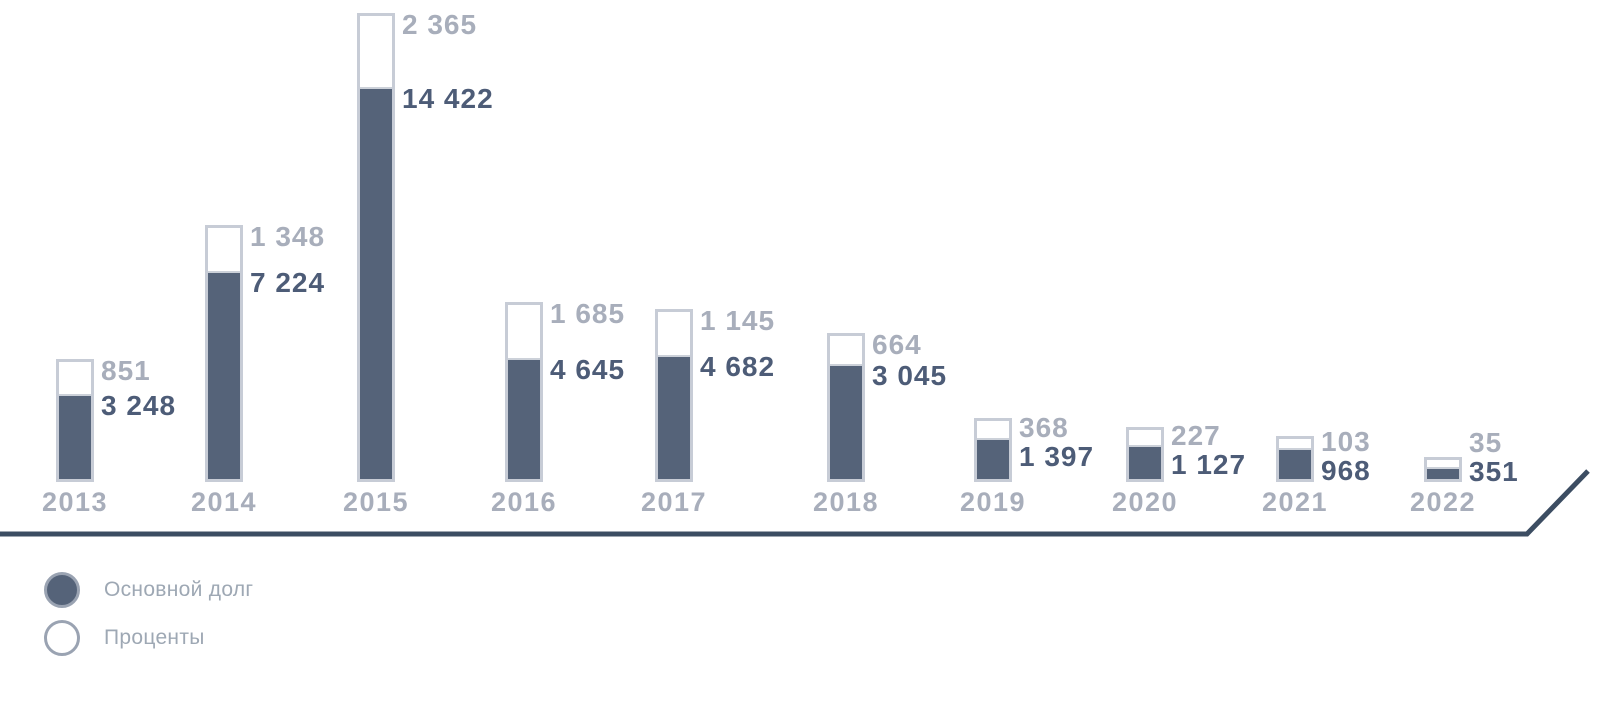  What do you see at coordinates (524, 502) in the screenshot?
I see `year-label: 2016` at bounding box center [524, 502].